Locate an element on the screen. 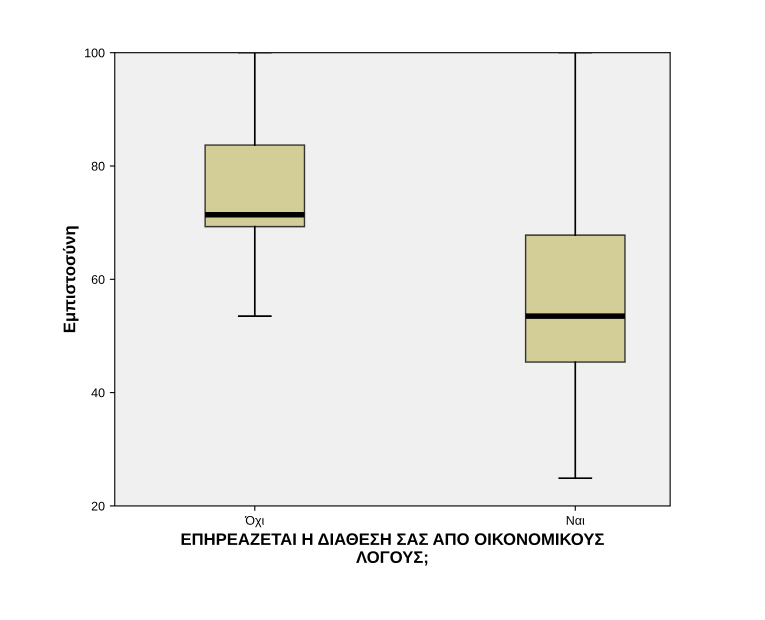 The width and height of the screenshot is (765, 620). y-axis-title: Εμπιστοσύνη is located at coordinates (70, 279).